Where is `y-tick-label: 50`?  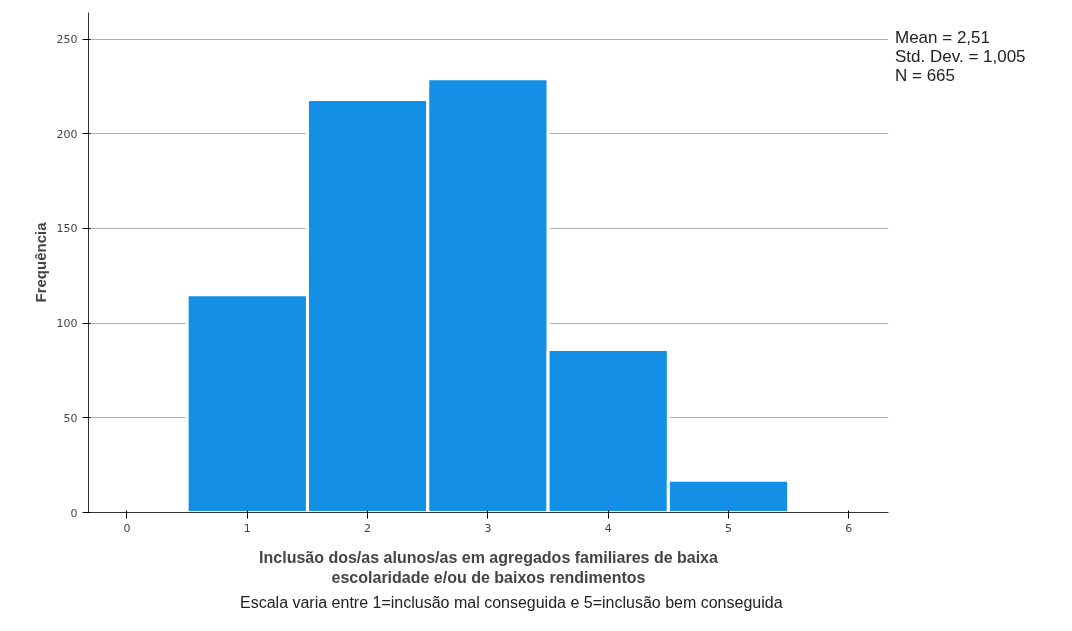 y-tick-label: 50 is located at coordinates (70, 418).